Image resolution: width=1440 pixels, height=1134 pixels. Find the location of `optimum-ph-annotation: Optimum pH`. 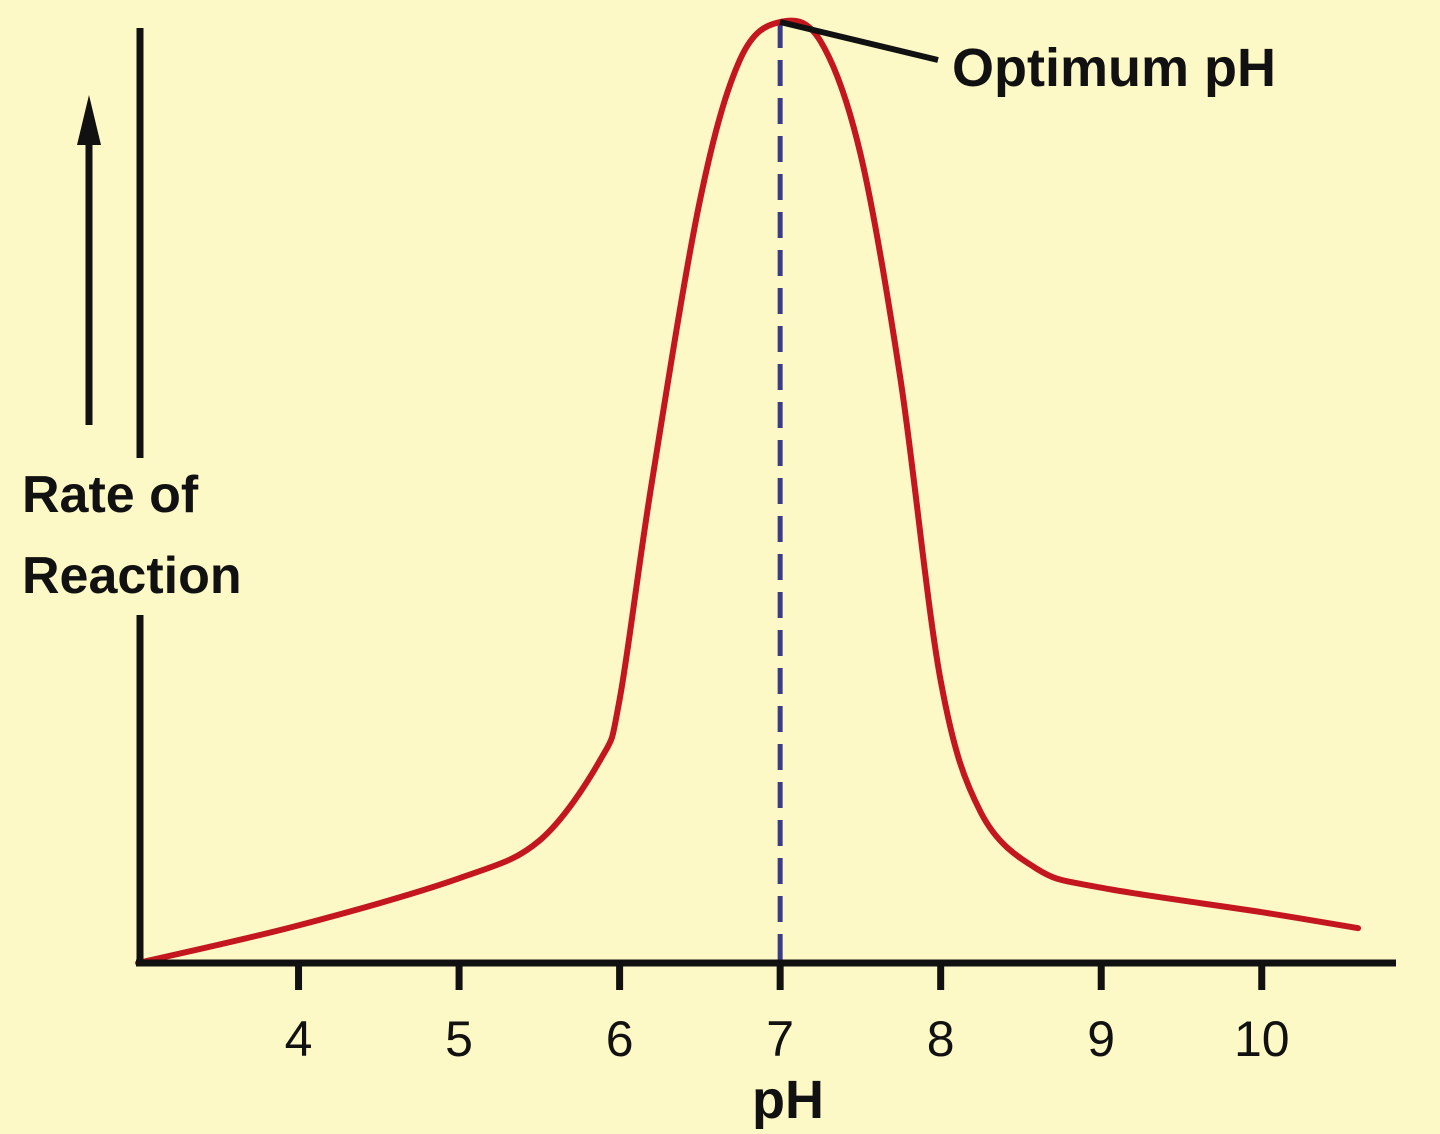

optimum-ph-annotation: Optimum pH is located at coordinates (1114, 68).